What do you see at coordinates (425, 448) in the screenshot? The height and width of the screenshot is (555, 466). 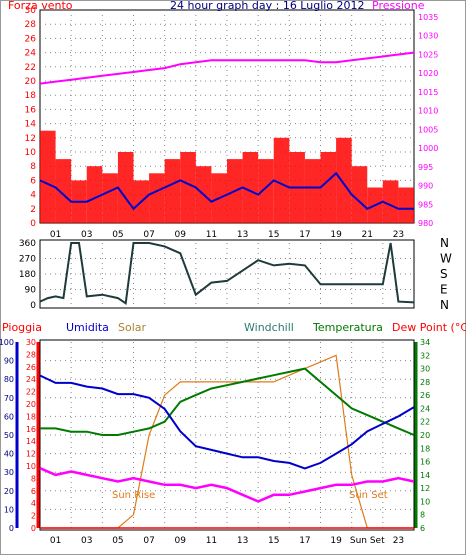 I see `temp-tick: 18` at bounding box center [425, 448].